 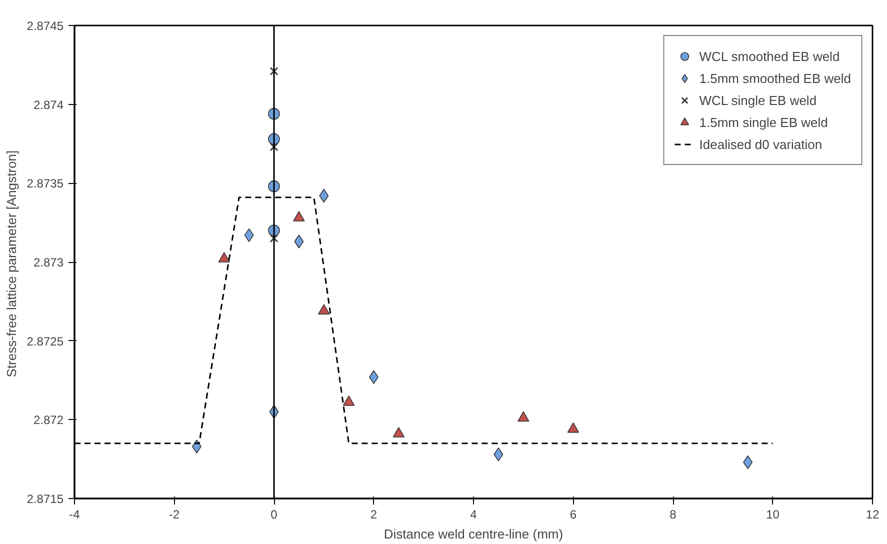 What do you see at coordinates (775, 78) in the screenshot?
I see `legend-label: 1.5mm smoothed EB weld` at bounding box center [775, 78].